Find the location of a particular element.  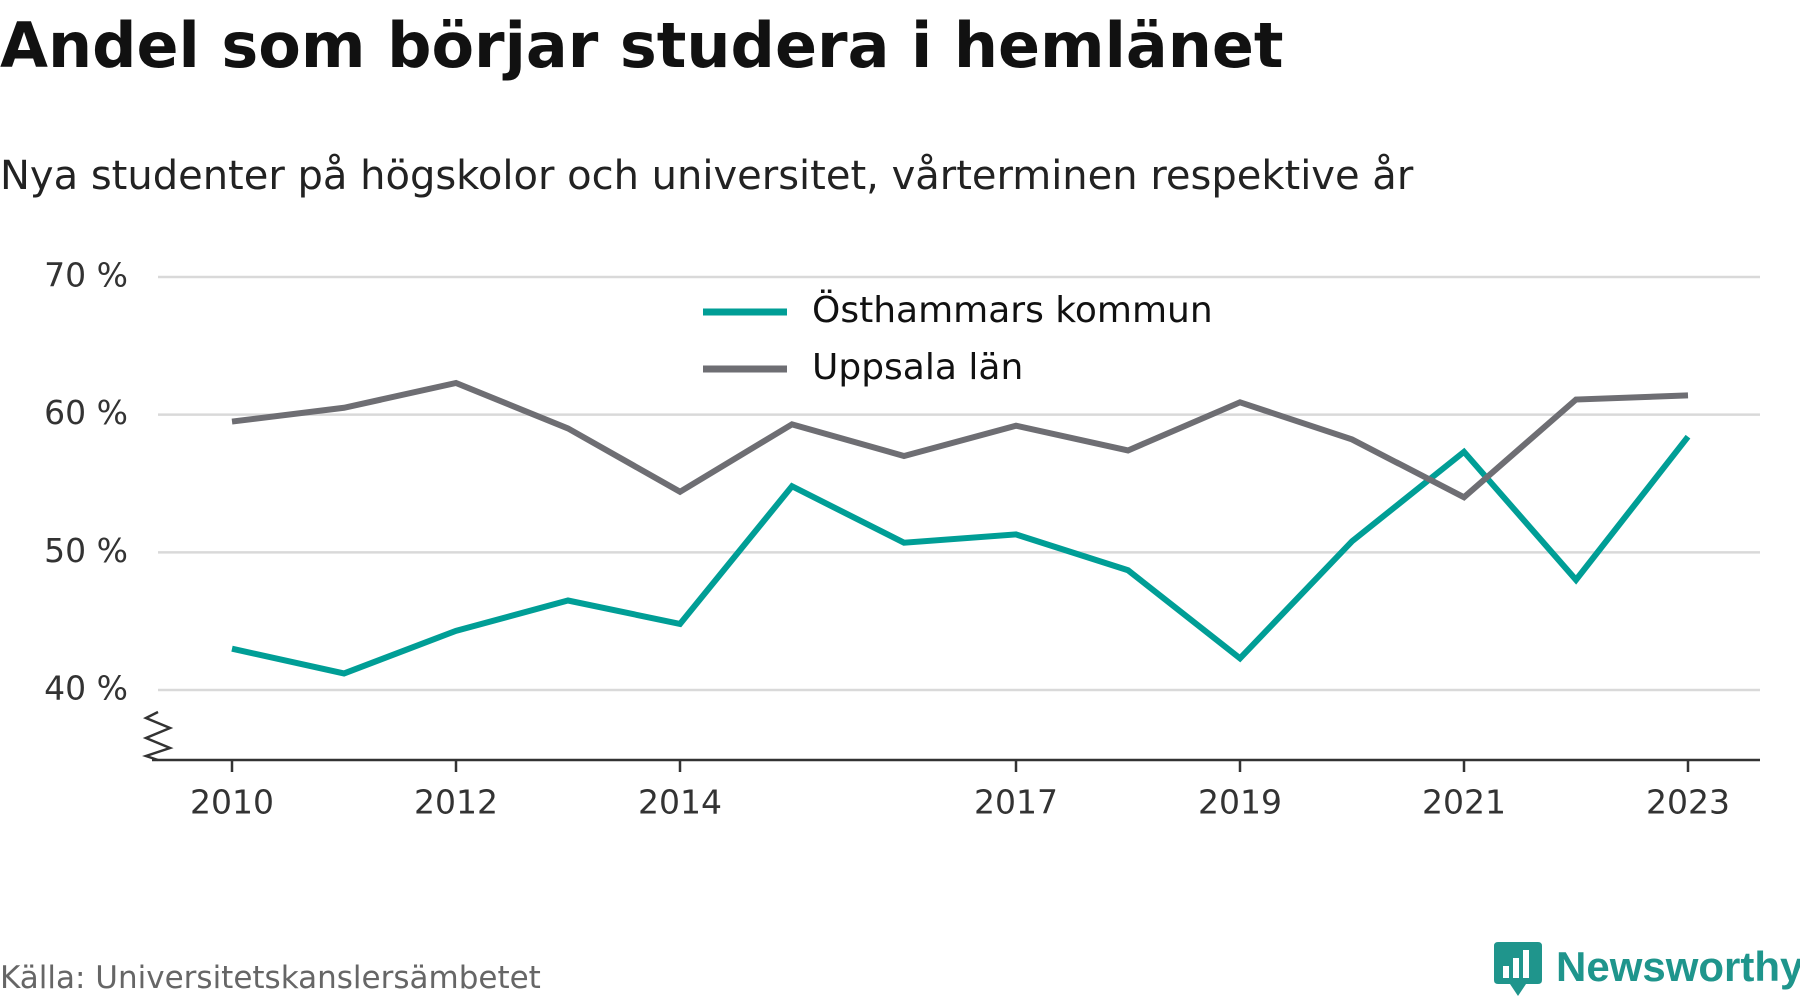

x-axis: 2010 2012 2014 2017 2019 2021 2023 is located at coordinates (951, 766).